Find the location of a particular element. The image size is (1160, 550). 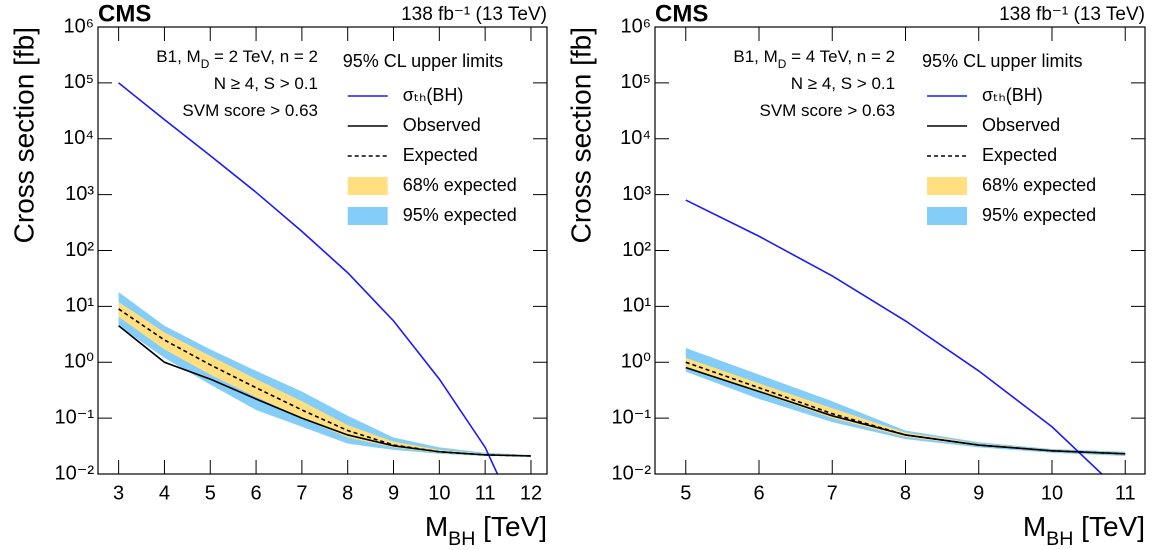

annotation: B1, MD = 4 TeV, n = 2 is located at coordinates (814, 59).